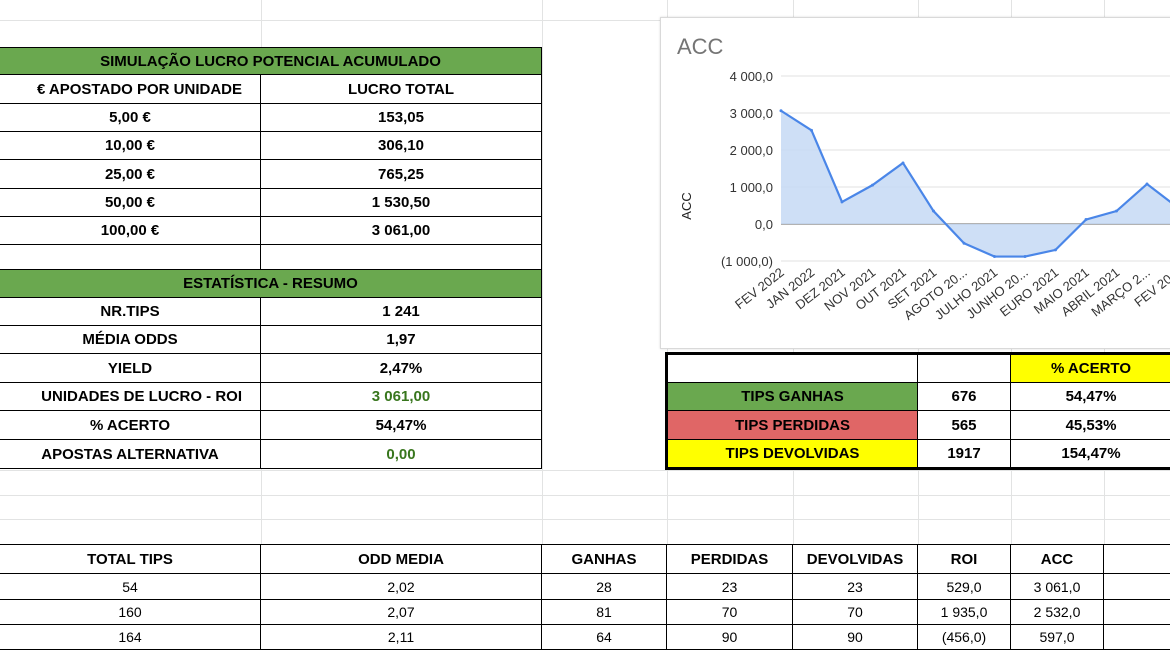 The image size is (1170, 650). What do you see at coordinates (130, 312) in the screenshot?
I see `stats-label: NR.TIPS` at bounding box center [130, 312].